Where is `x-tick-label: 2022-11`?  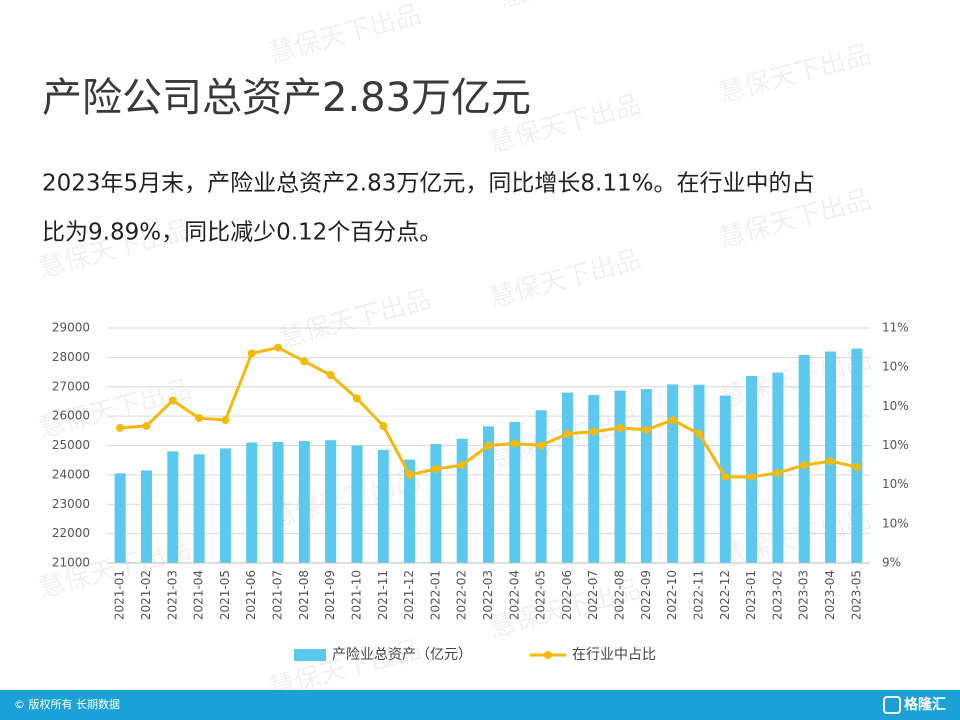 x-tick-label: 2022-11 is located at coordinates (698, 595).